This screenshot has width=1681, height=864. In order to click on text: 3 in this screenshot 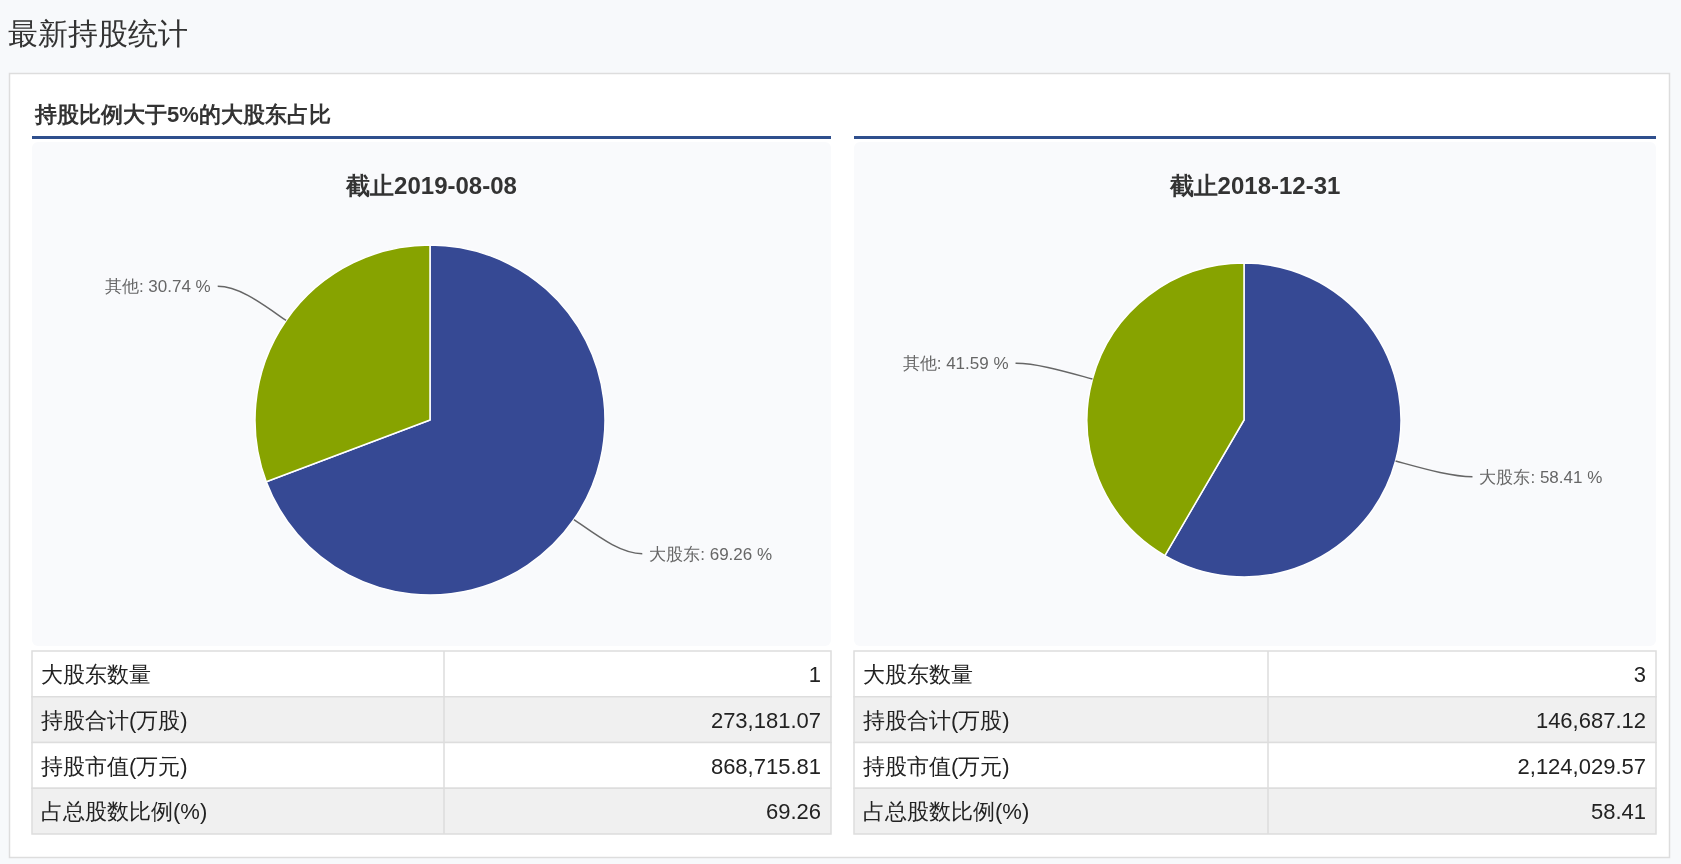, I will do `click(1639, 674)`.